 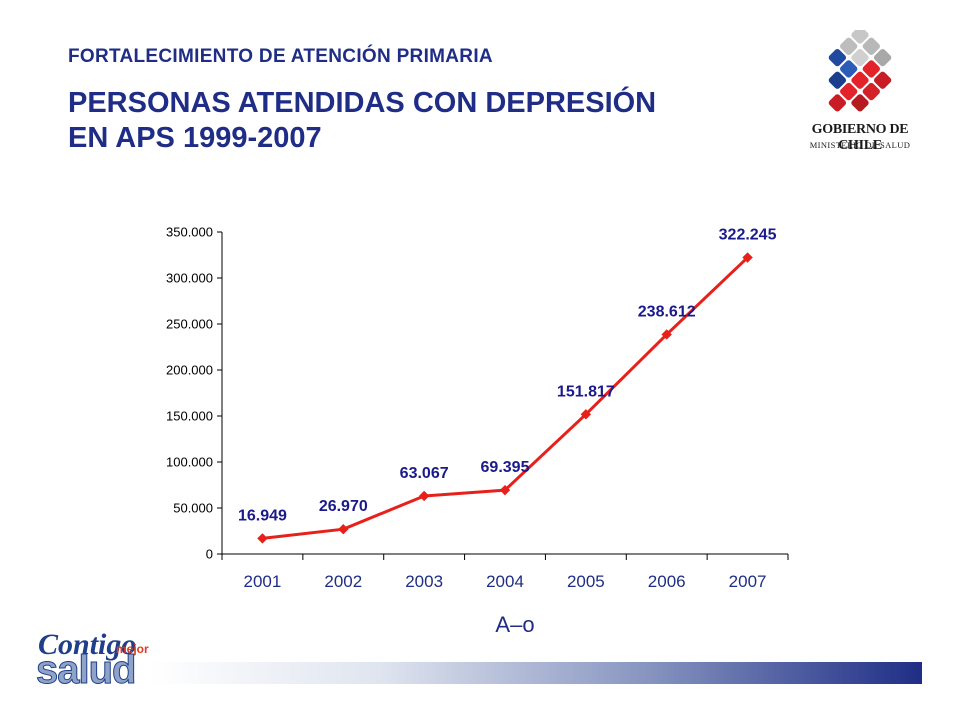 What do you see at coordinates (343, 506) in the screenshot?
I see `data-label: 26.970` at bounding box center [343, 506].